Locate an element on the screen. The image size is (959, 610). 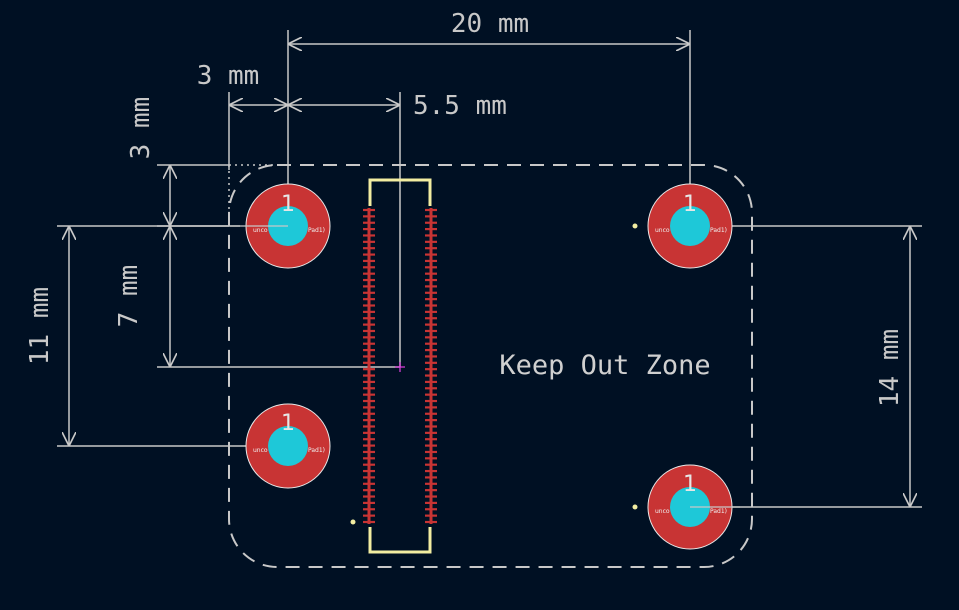
dimension-top-width: 20 mm is located at coordinates (489, 102).